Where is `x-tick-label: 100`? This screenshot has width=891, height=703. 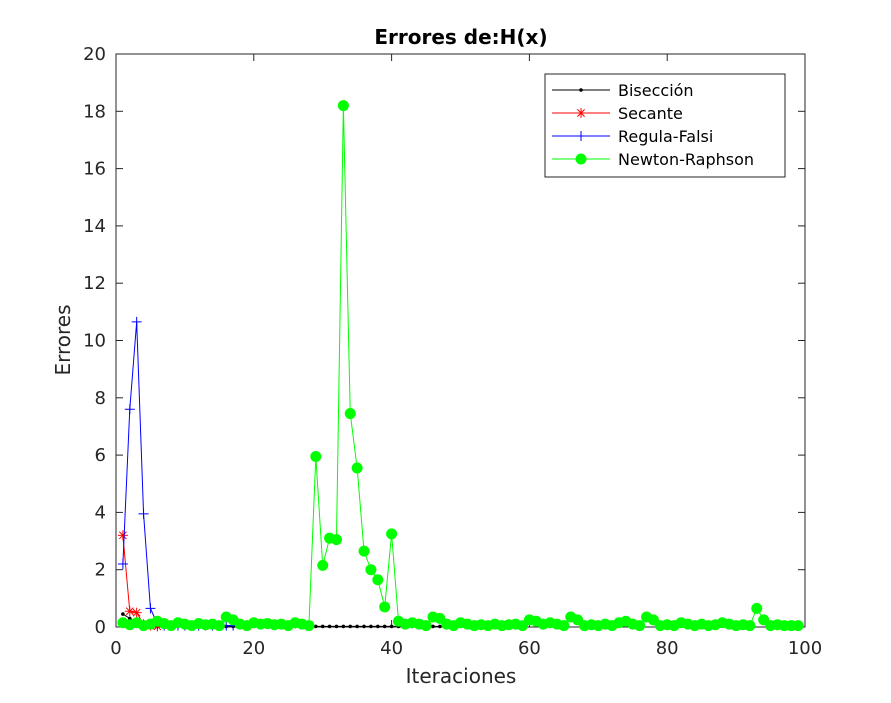 x-tick-label: 100 is located at coordinates (805, 648).